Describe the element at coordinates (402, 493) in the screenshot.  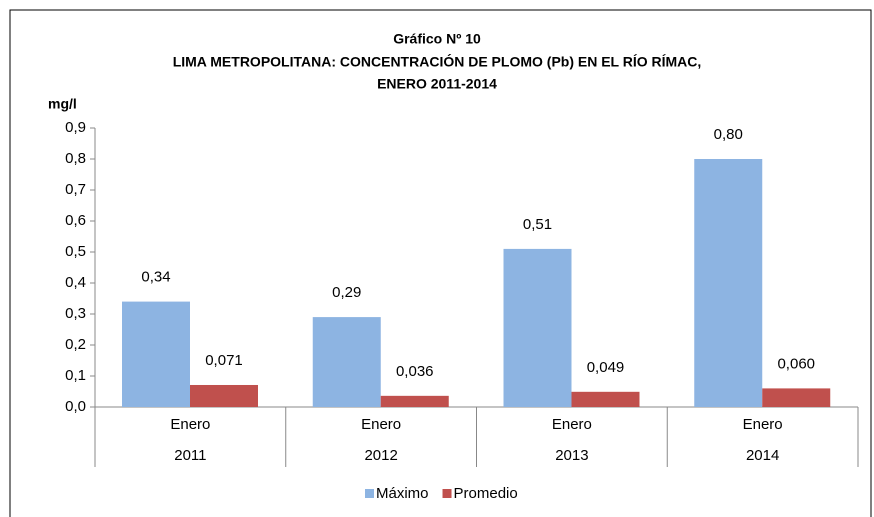
I see `legend-label: Máximo` at that location.